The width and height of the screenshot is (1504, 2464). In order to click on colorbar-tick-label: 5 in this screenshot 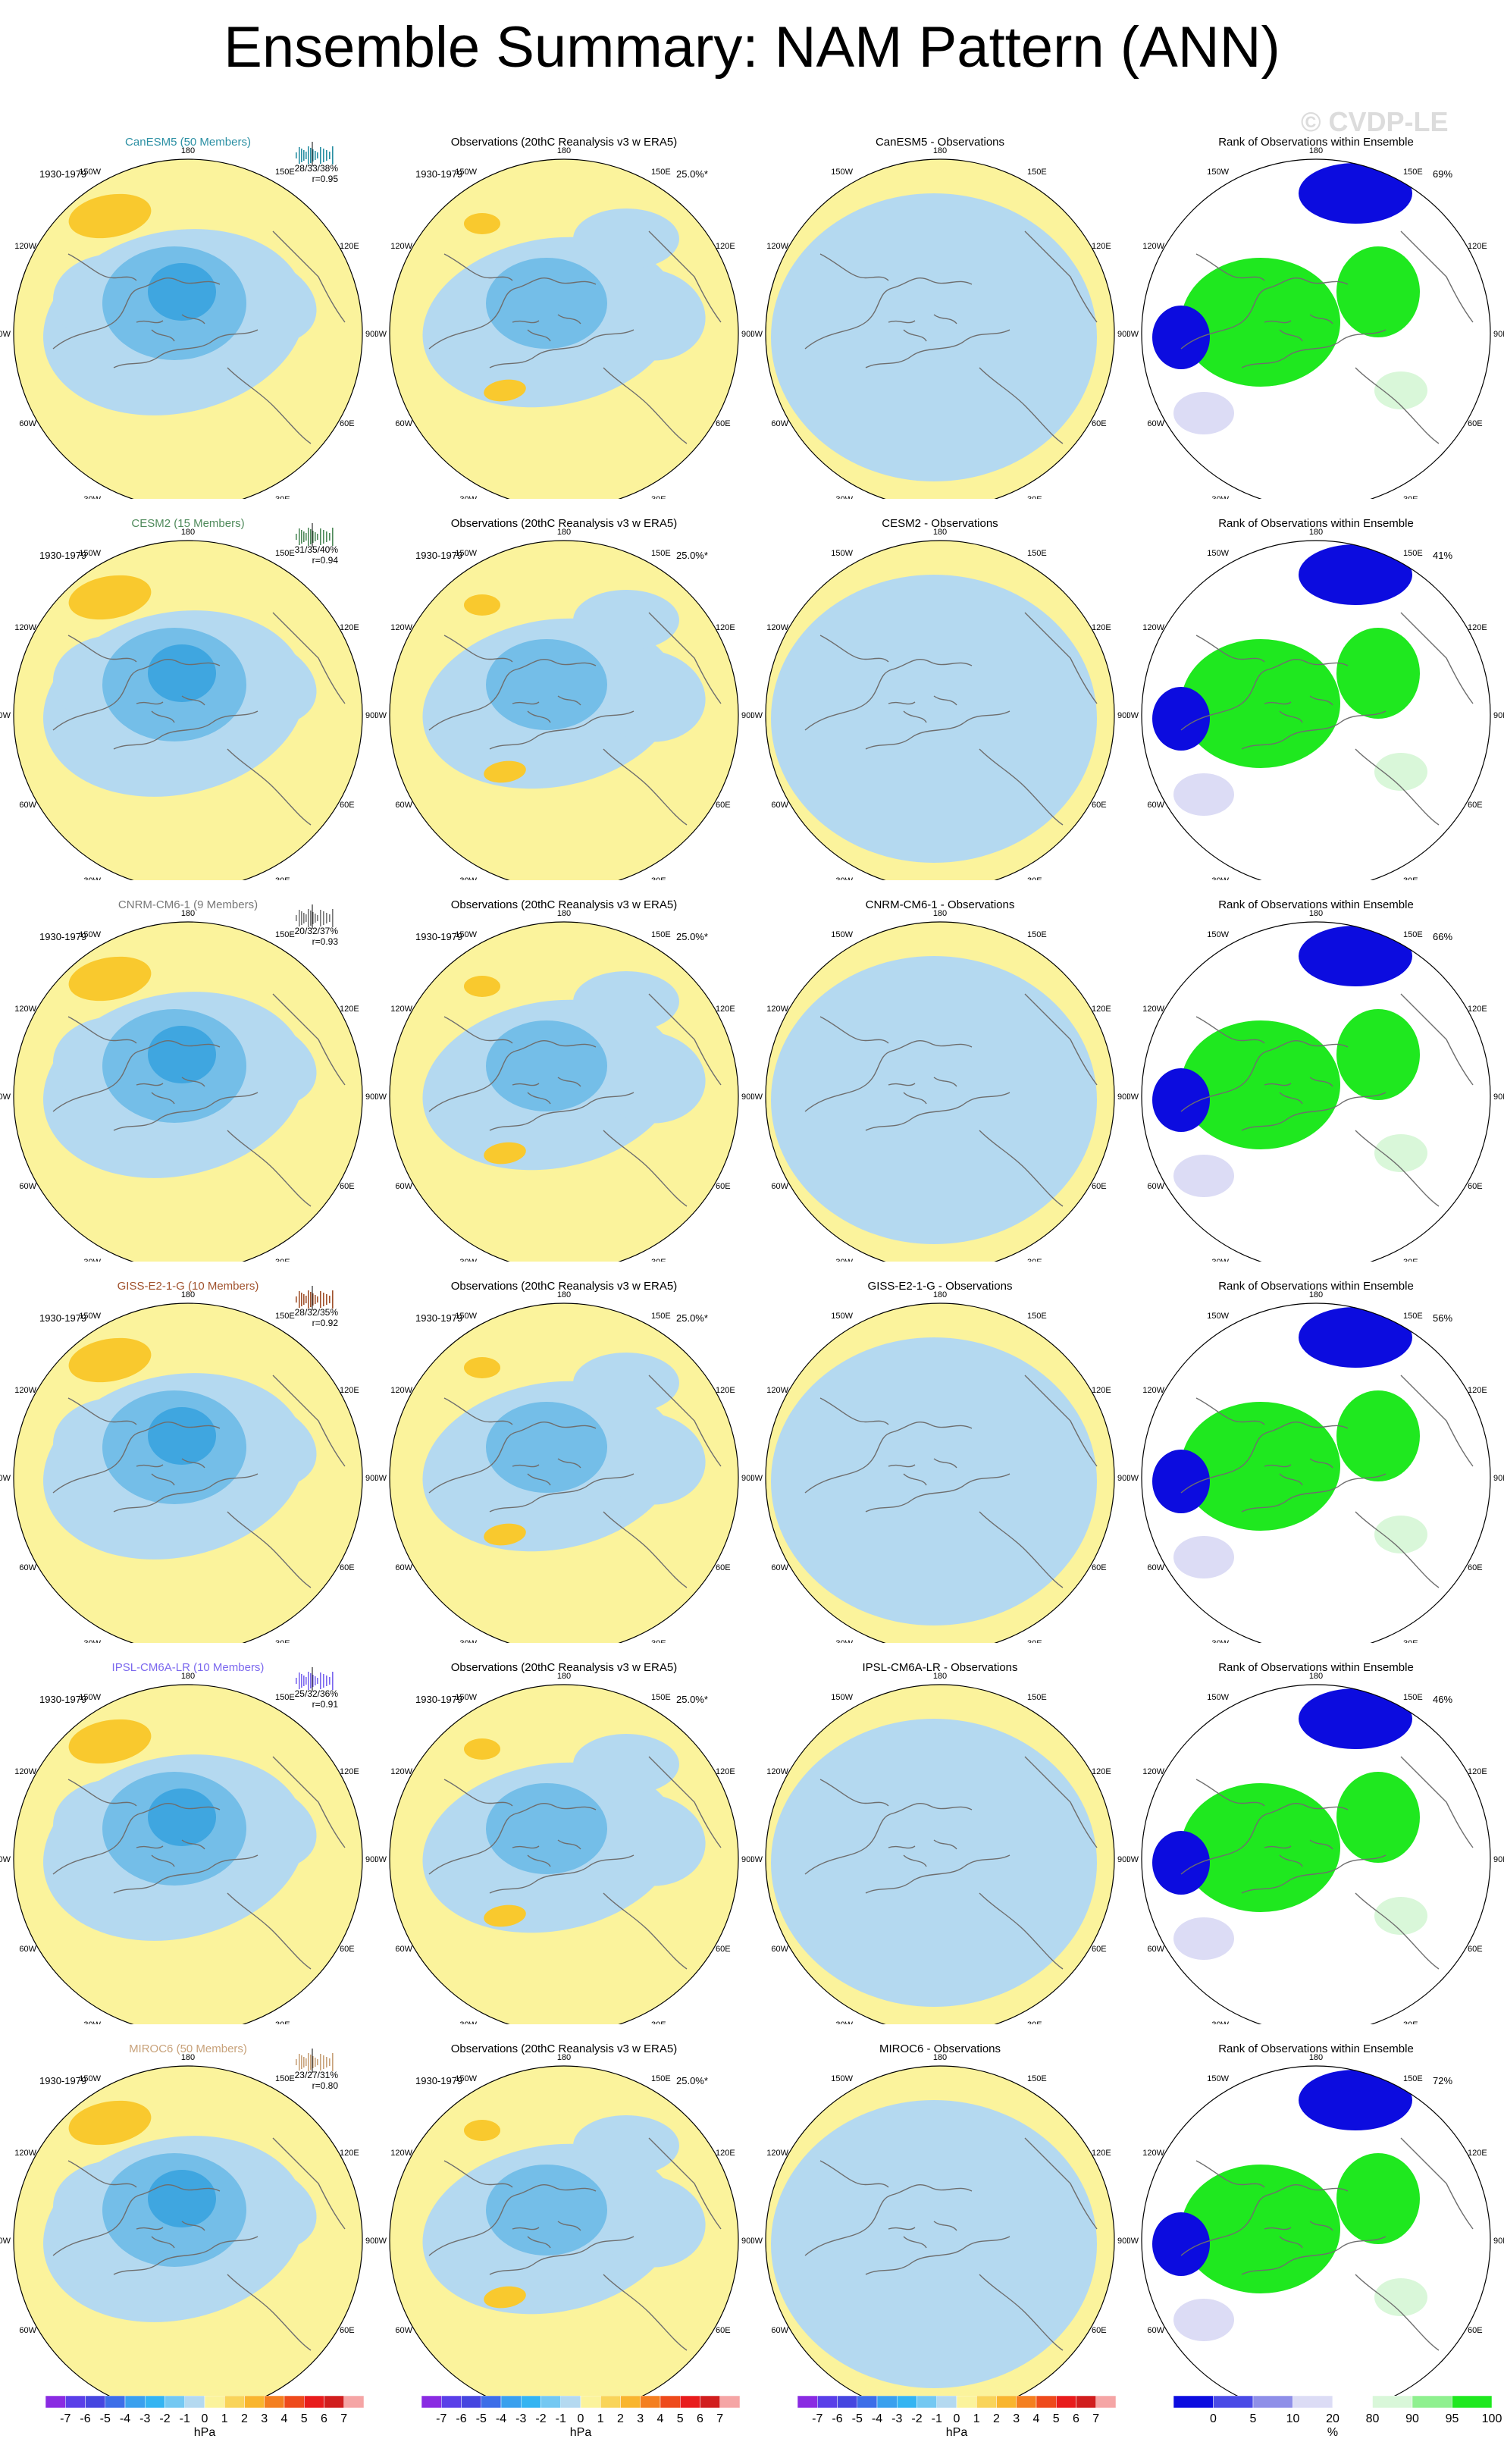, I will do `click(680, 2418)`.